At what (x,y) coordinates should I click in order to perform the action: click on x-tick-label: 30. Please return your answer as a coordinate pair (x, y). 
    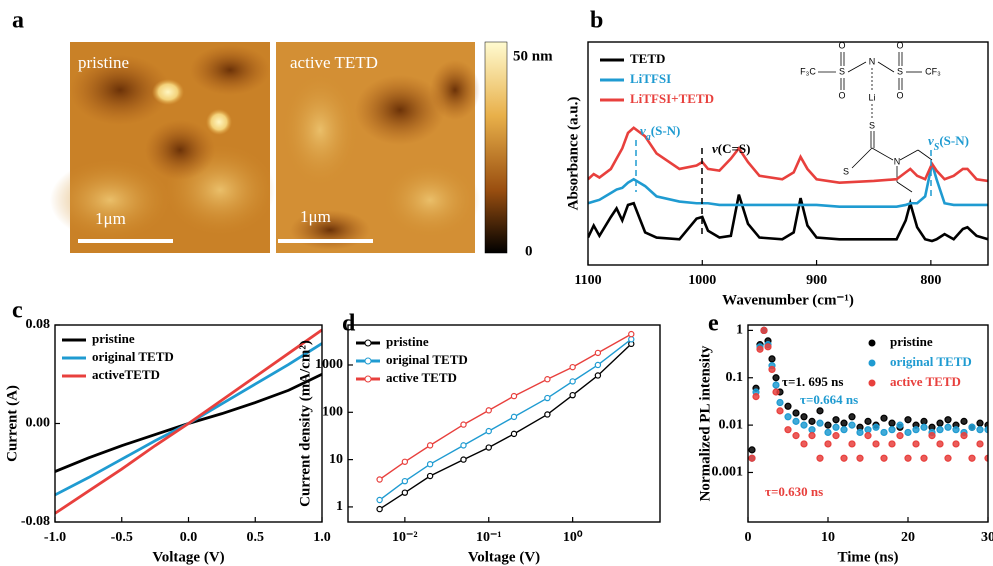
    Looking at the image, I should click on (987, 537).